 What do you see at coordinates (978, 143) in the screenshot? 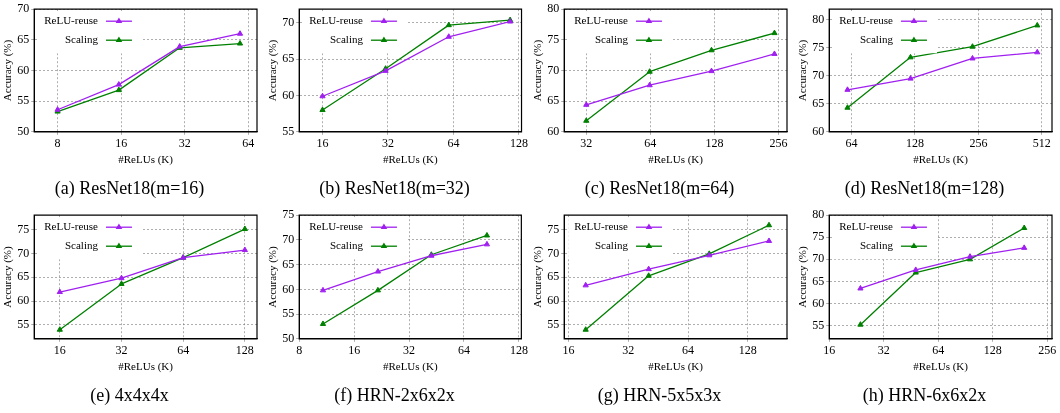
I see `x-tick-label: 256` at bounding box center [978, 143].